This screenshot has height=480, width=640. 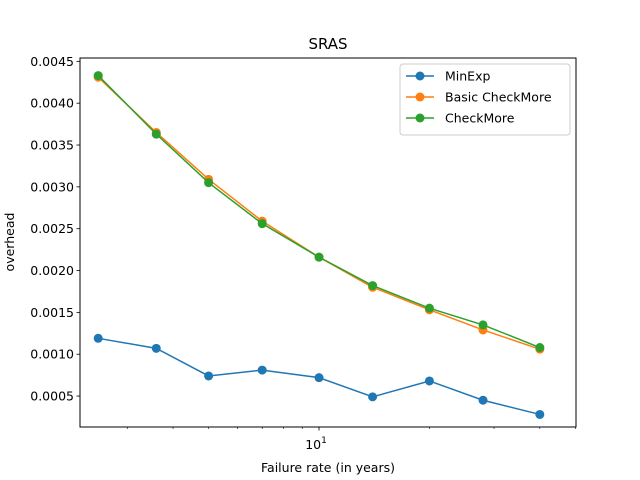 What do you see at coordinates (480, 118) in the screenshot?
I see `legend-label-2: CheckMore` at bounding box center [480, 118].